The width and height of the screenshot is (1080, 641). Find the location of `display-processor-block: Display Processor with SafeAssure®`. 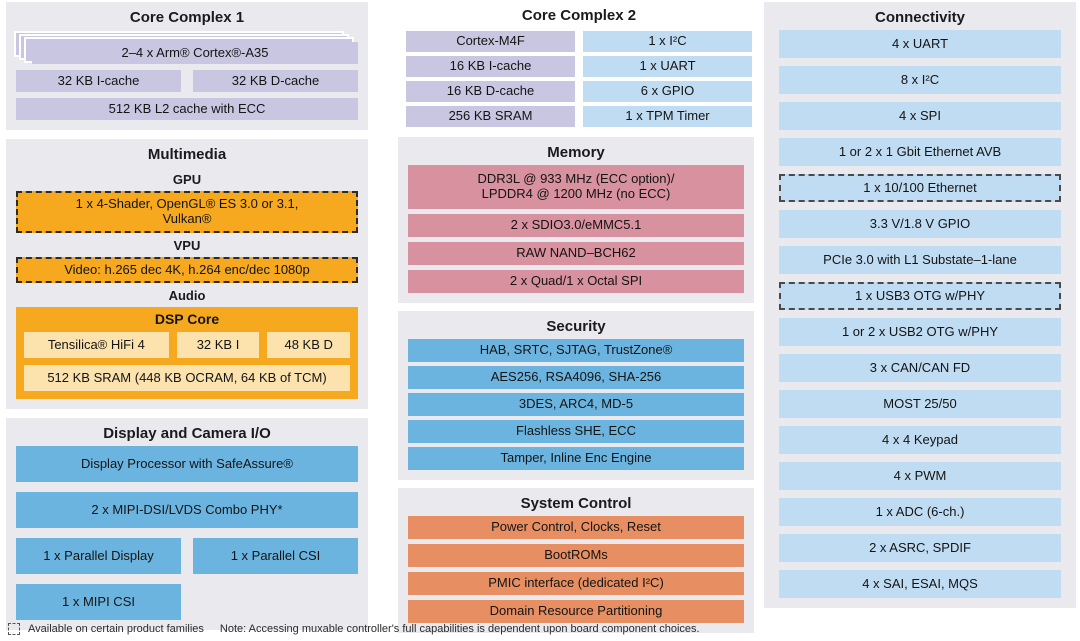

display-processor-block: Display Processor with SafeAssure® is located at coordinates (187, 464).